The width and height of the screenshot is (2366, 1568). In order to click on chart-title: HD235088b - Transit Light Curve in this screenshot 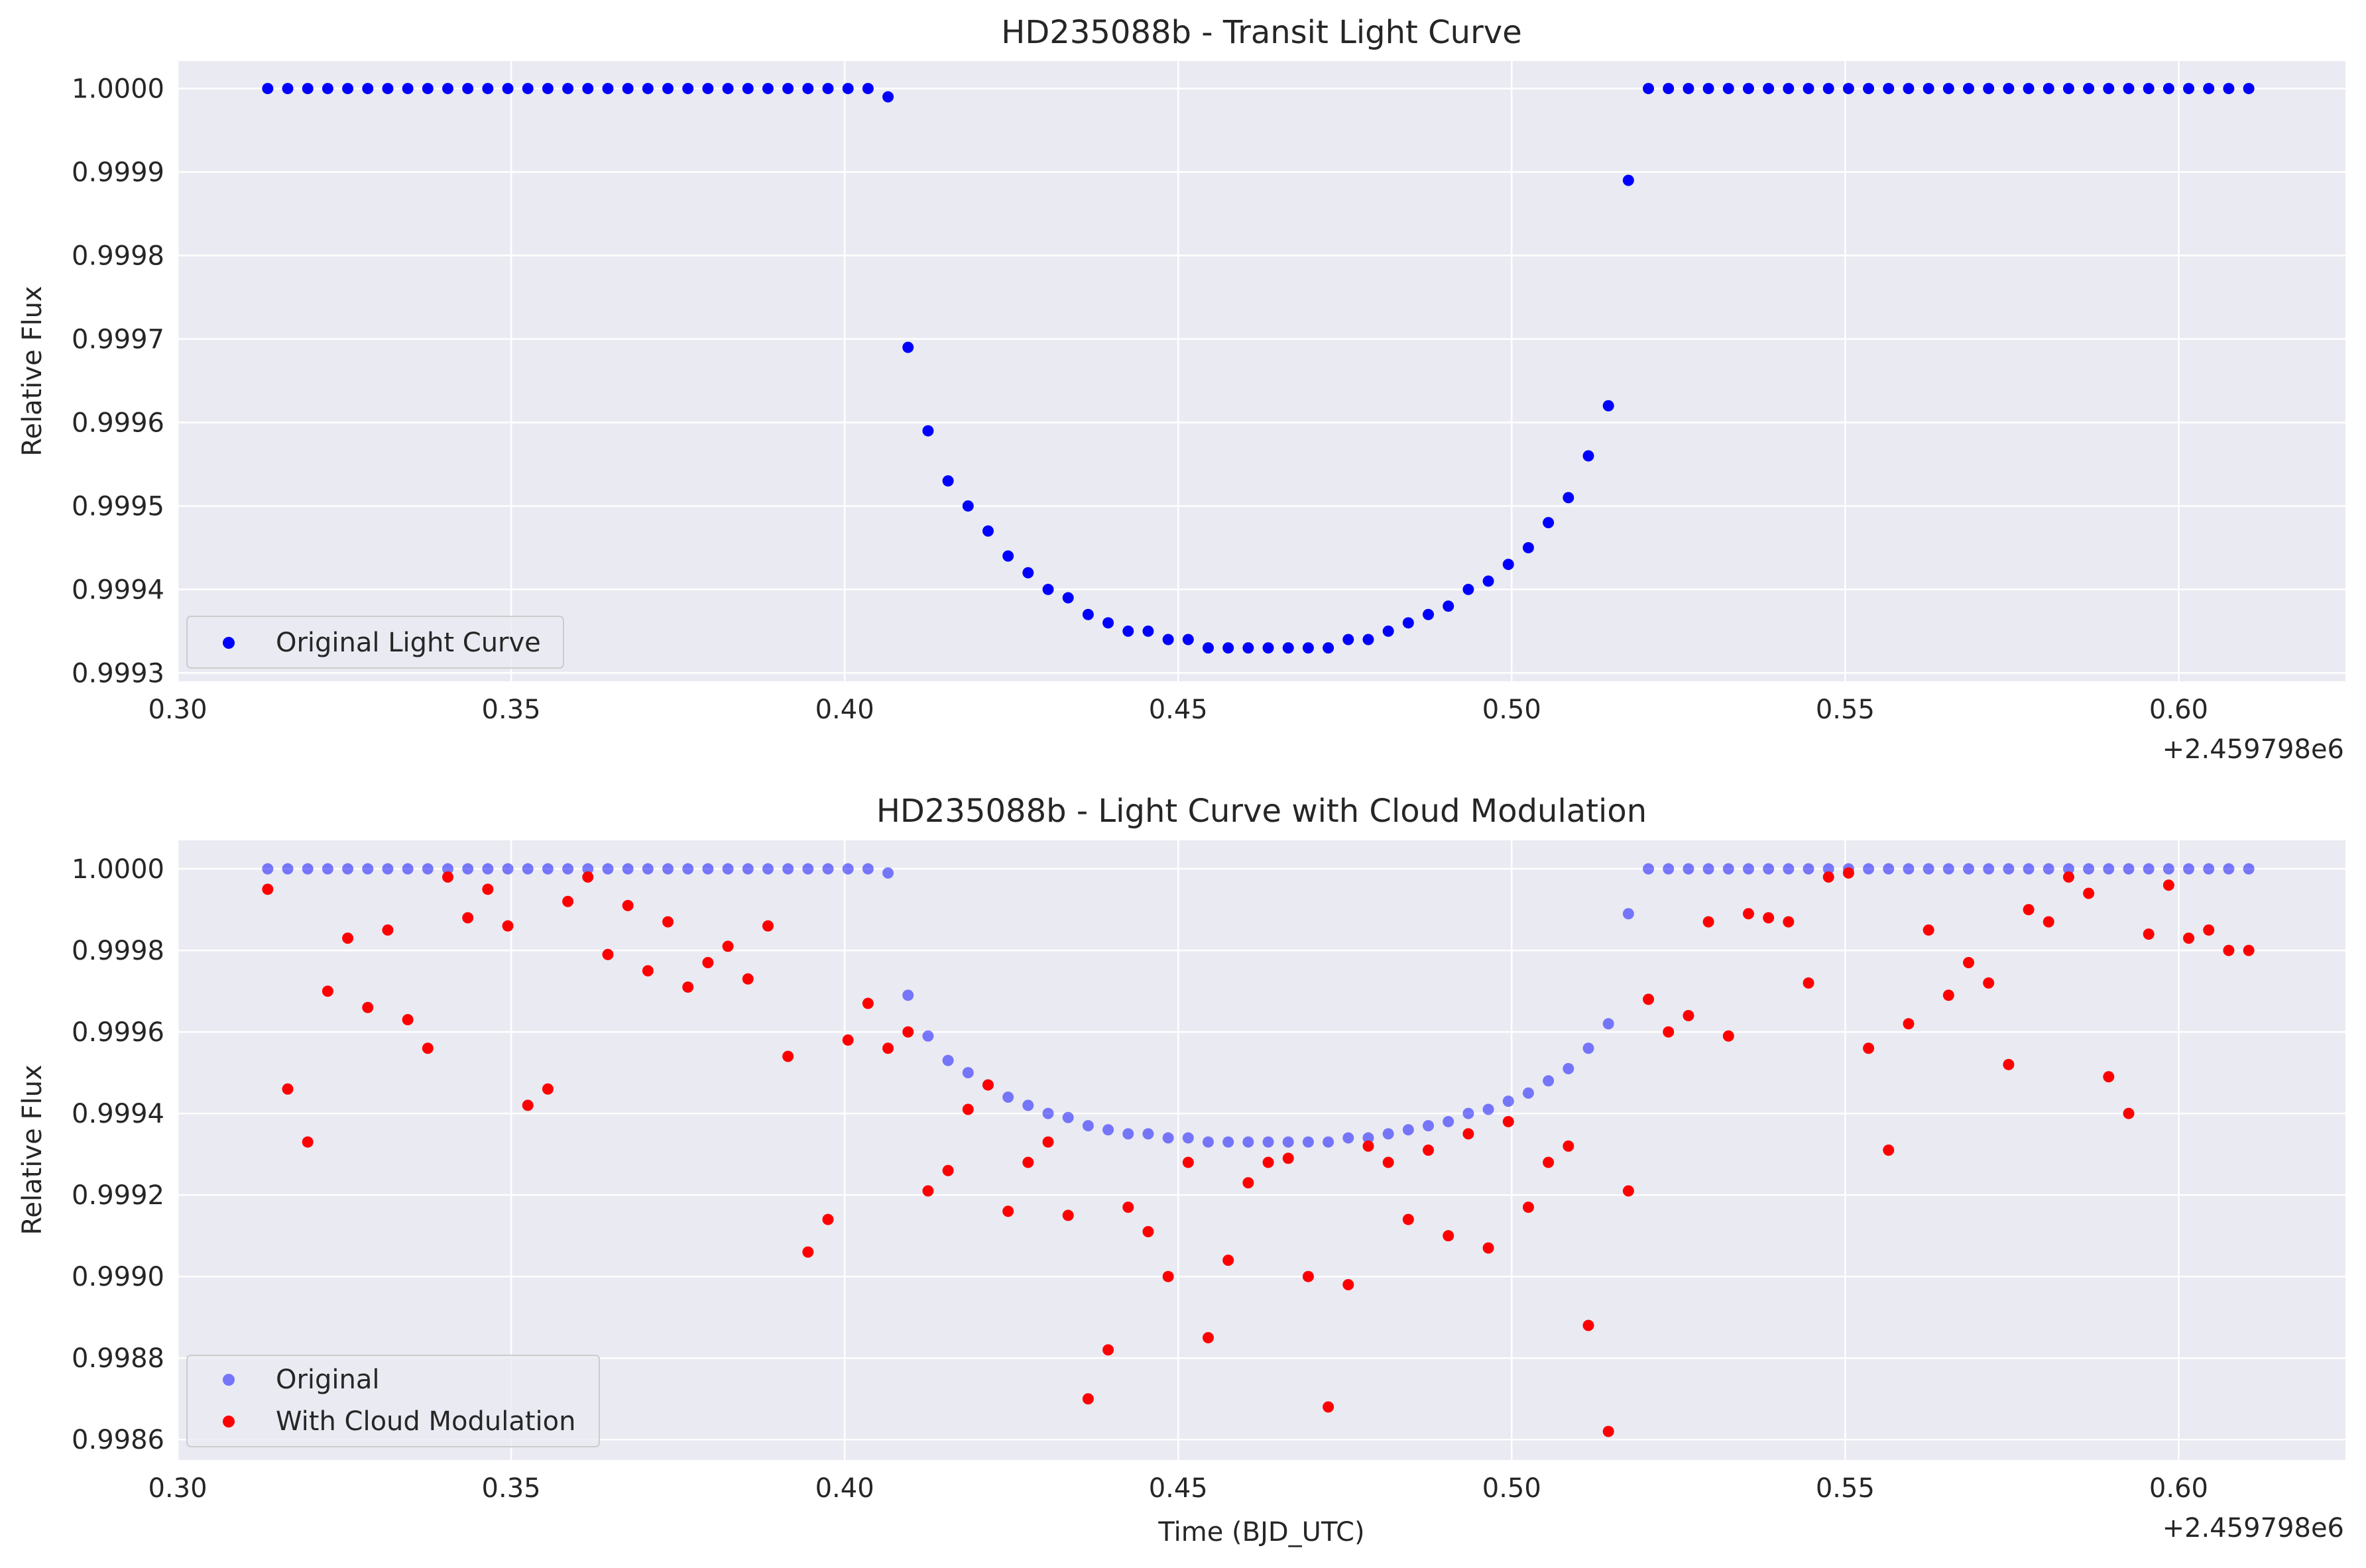, I will do `click(1261, 32)`.